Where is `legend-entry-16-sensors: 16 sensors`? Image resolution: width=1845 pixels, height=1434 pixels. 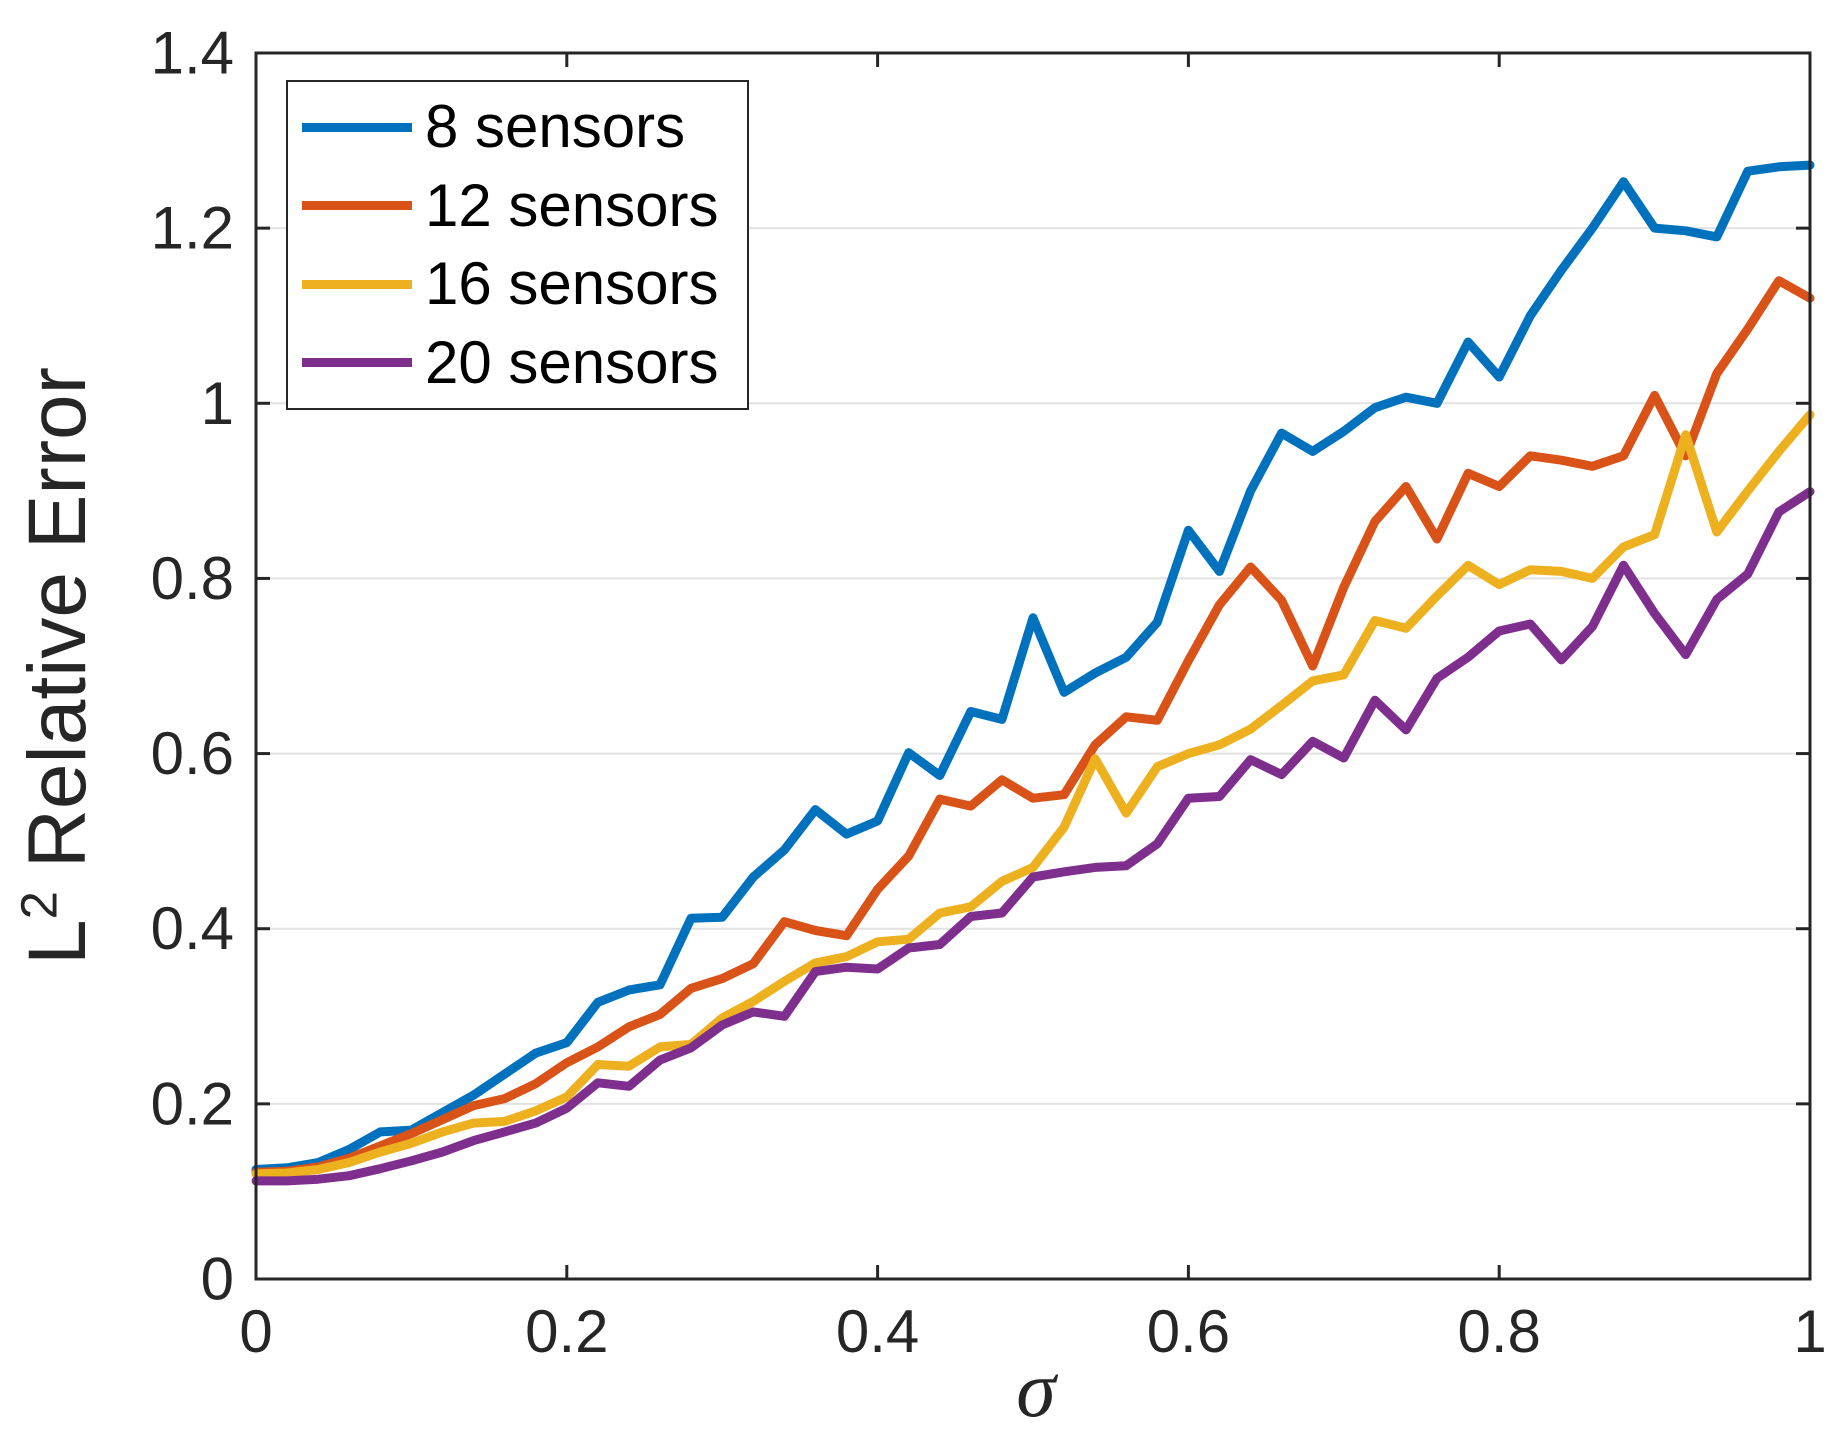 legend-entry-16-sensors: 16 sensors is located at coordinates (524, 284).